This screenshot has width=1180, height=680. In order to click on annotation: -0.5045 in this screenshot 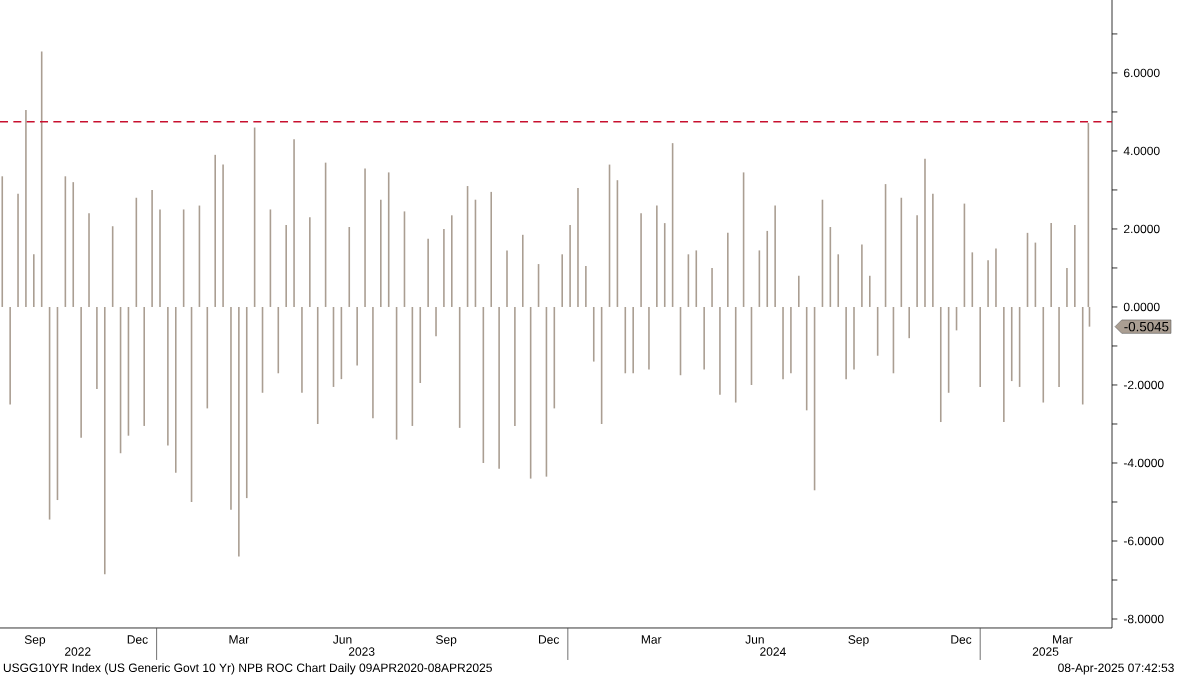, I will do `click(1146, 326)`.